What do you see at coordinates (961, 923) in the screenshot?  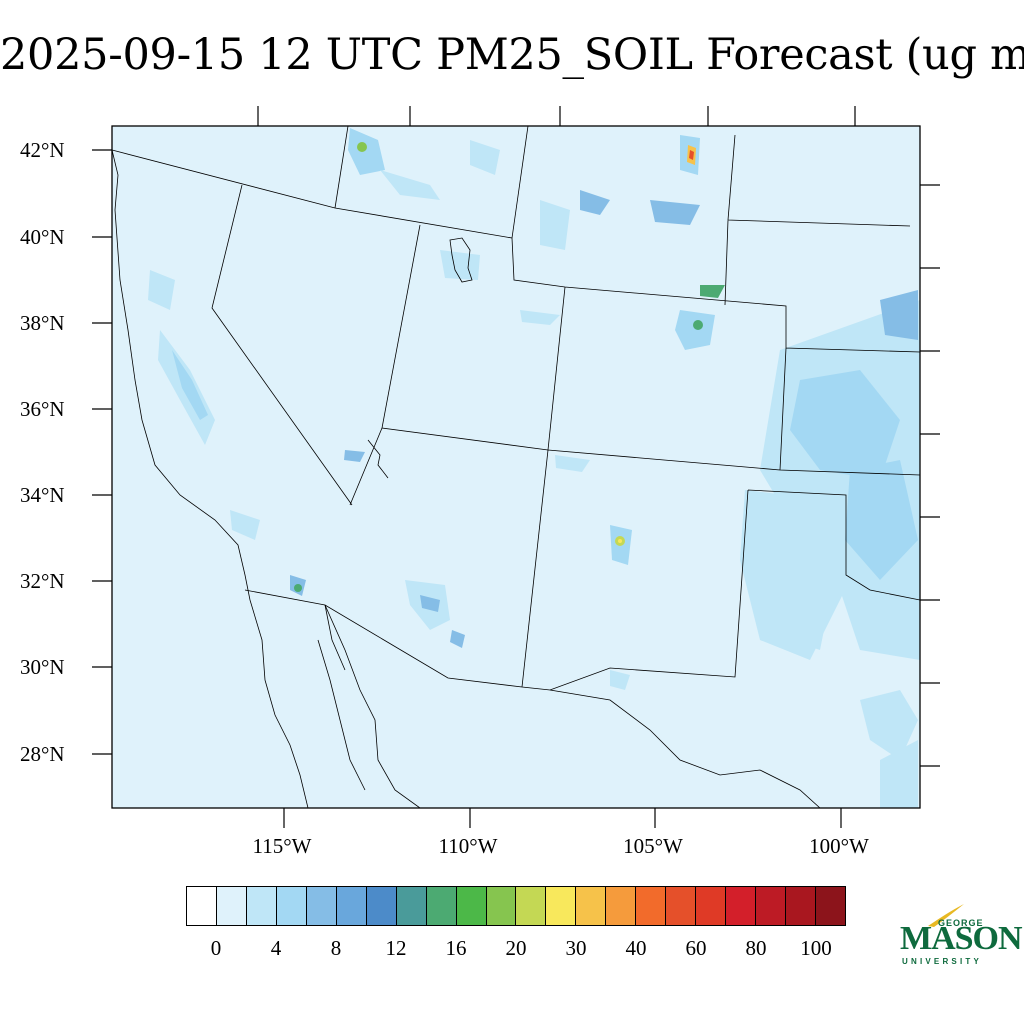 I see `logo-george: GEORGE` at bounding box center [961, 923].